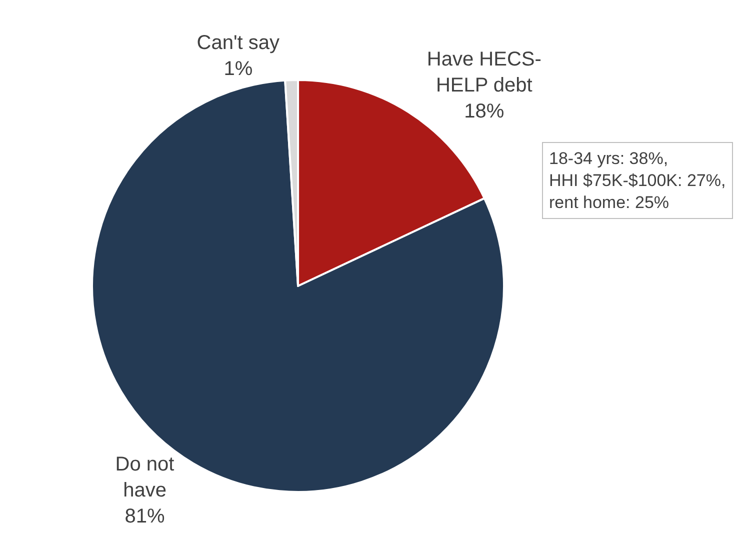  What do you see at coordinates (637, 180) in the screenshot?
I see `text: 18-34 yrs: 38%, HHI $75K-$100K: 27%, rent home: 25%` at bounding box center [637, 180].